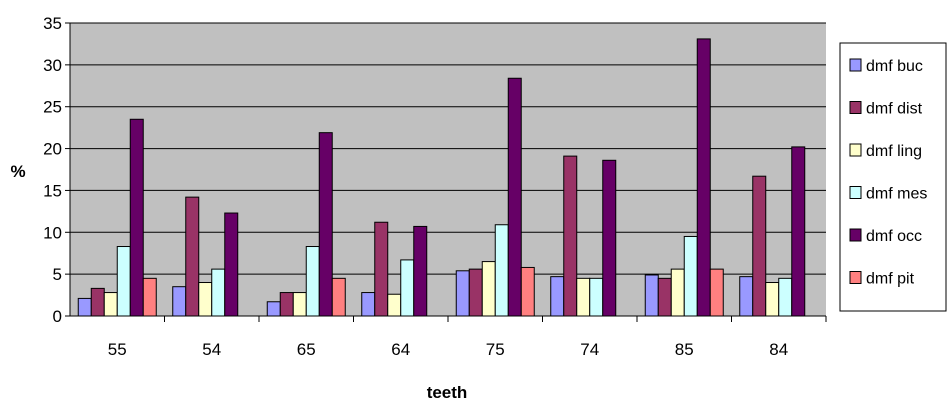 The height and width of the screenshot is (408, 948). Describe the element at coordinates (589, 349) in the screenshot. I see `x-tick-label: 74` at that location.